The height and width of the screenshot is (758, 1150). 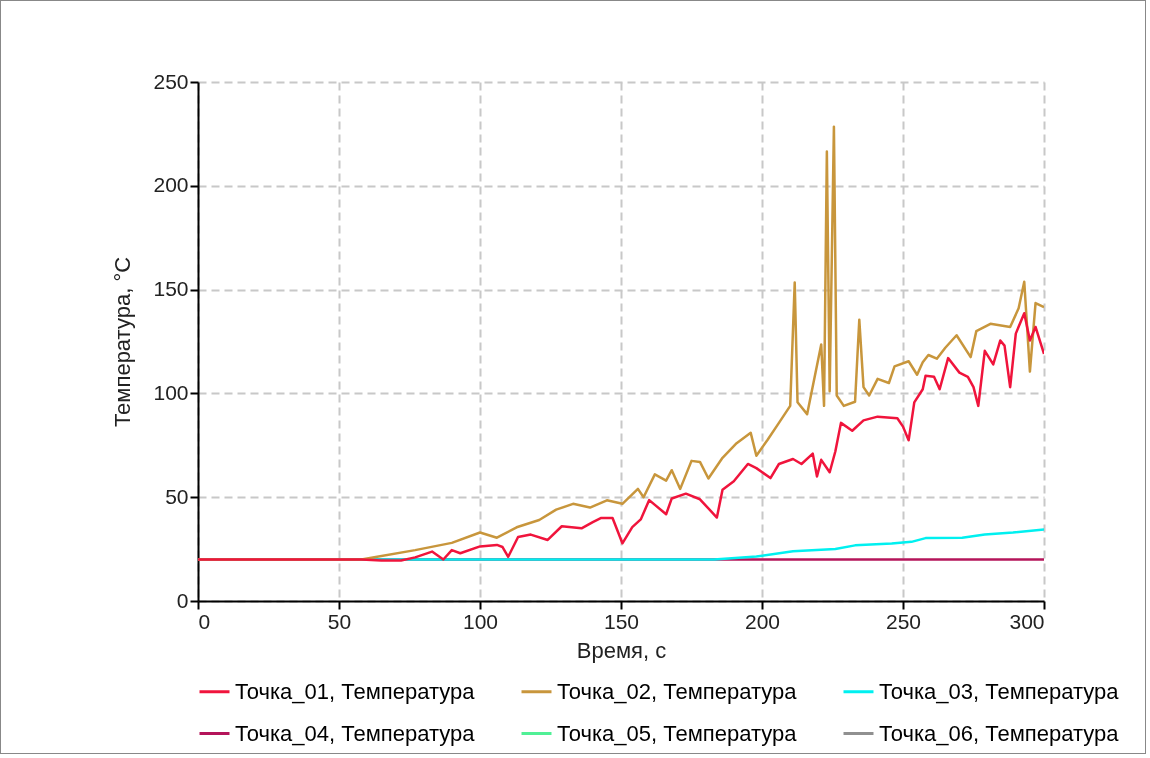 I want to click on x-tick-label: 100, so click(x=480, y=621).